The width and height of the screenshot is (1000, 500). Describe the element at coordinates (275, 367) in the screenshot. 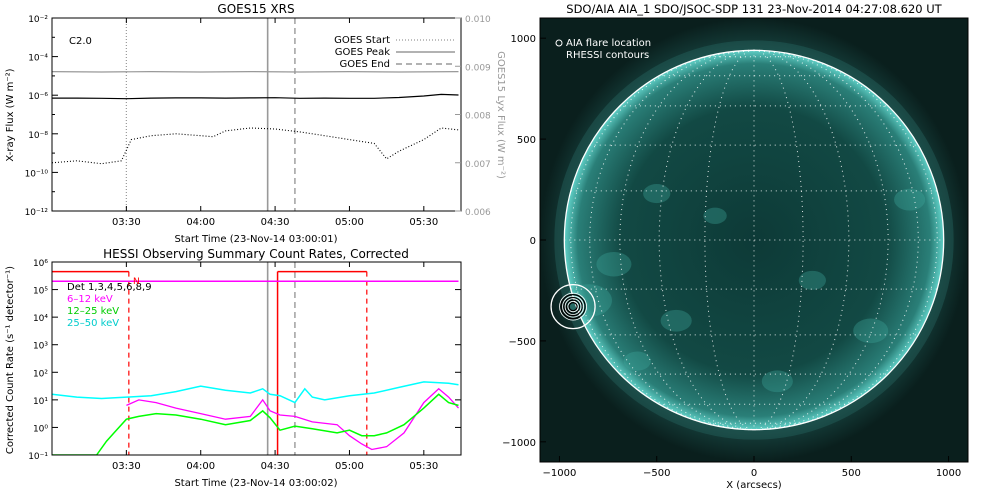

I see `hessi-x-axis: 03:30 04:00 04:30 05:00 05:30` at that location.